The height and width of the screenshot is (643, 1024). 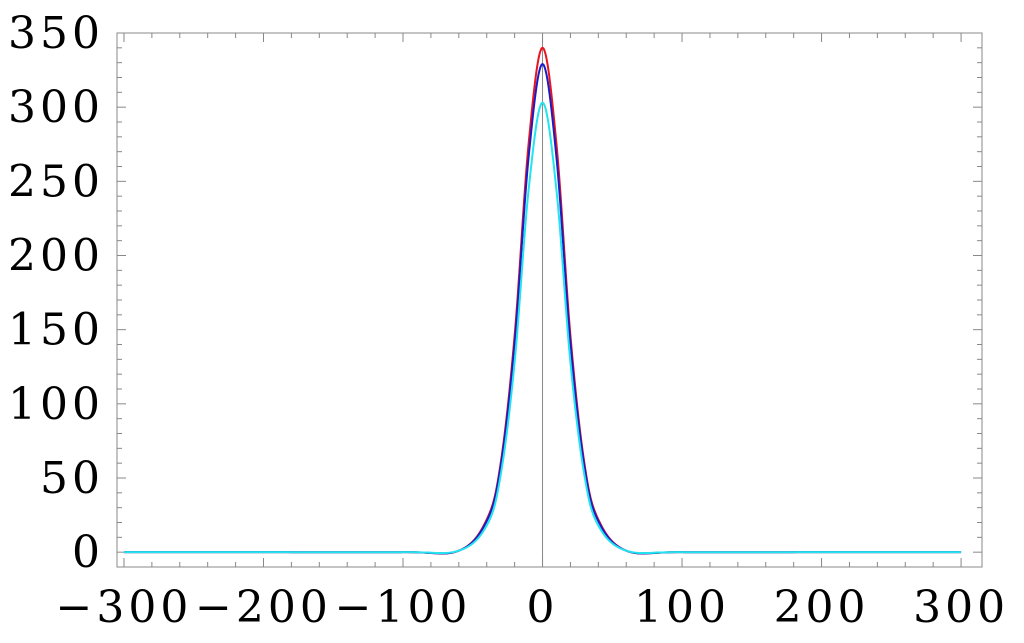 What do you see at coordinates (543, 607) in the screenshot?
I see `x-tick-label: 0` at bounding box center [543, 607].